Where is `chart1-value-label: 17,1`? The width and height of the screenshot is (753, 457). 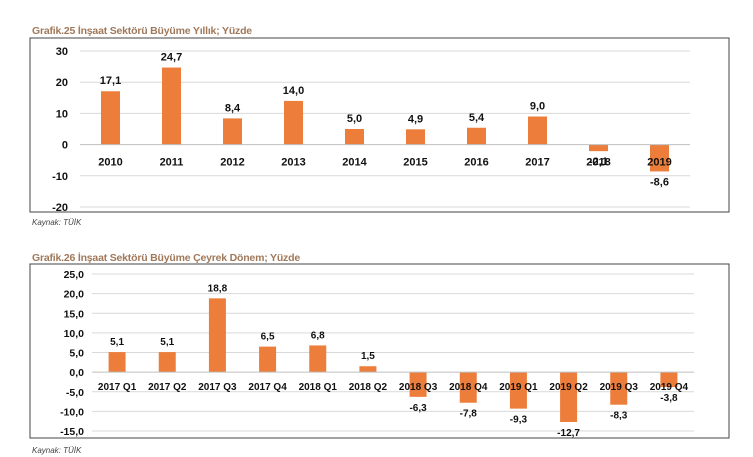
chart1-value-label: 17,1 is located at coordinates (110, 81).